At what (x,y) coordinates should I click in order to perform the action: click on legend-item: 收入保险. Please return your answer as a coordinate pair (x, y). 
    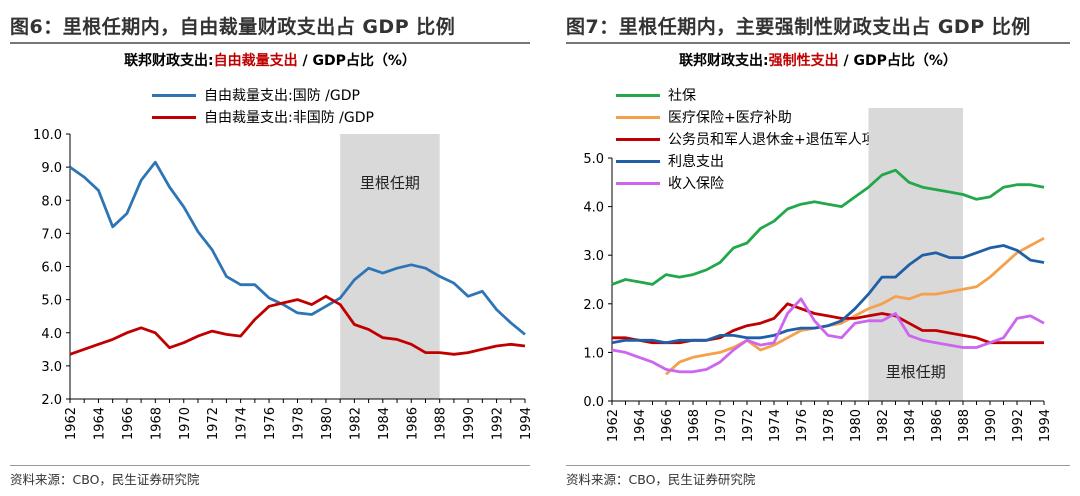
    Looking at the image, I should click on (753, 183).